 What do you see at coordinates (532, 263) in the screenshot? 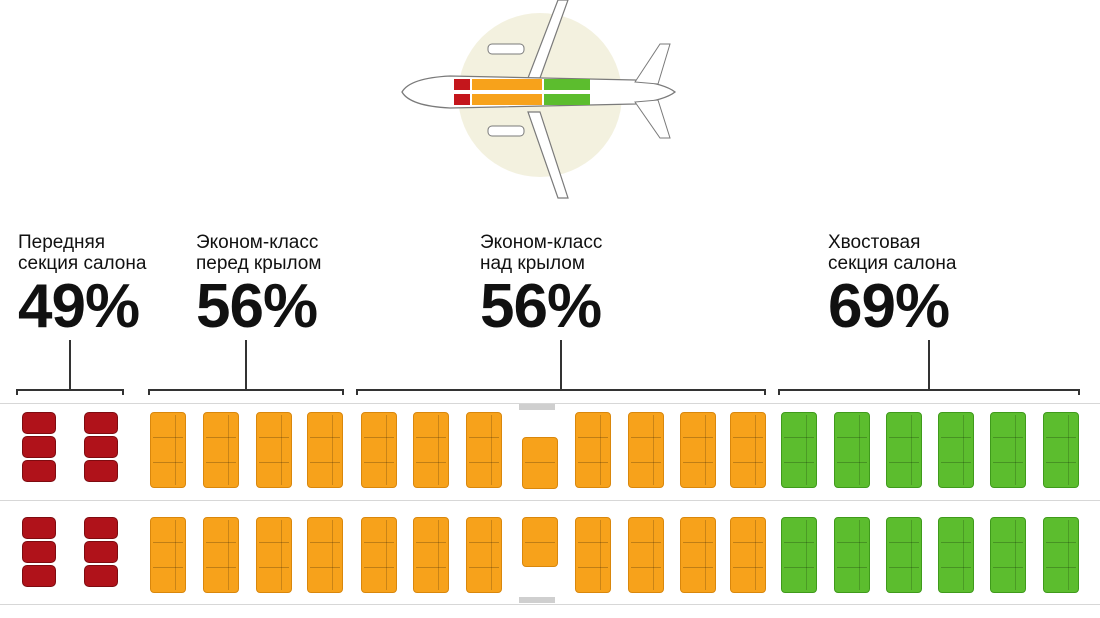
I see `section-over-wing-name-line2: над крылом` at bounding box center [532, 263].